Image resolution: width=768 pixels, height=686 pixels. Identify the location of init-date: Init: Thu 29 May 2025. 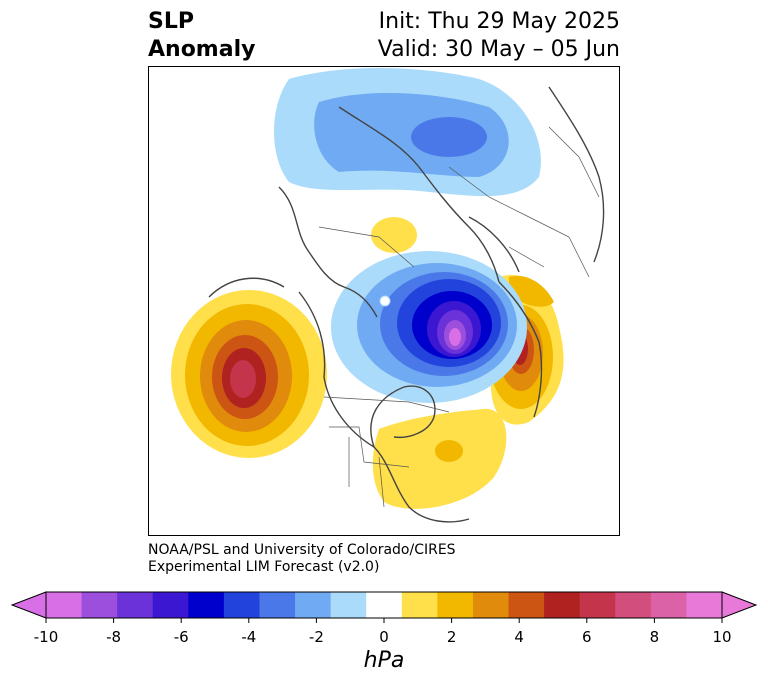
(499, 21).